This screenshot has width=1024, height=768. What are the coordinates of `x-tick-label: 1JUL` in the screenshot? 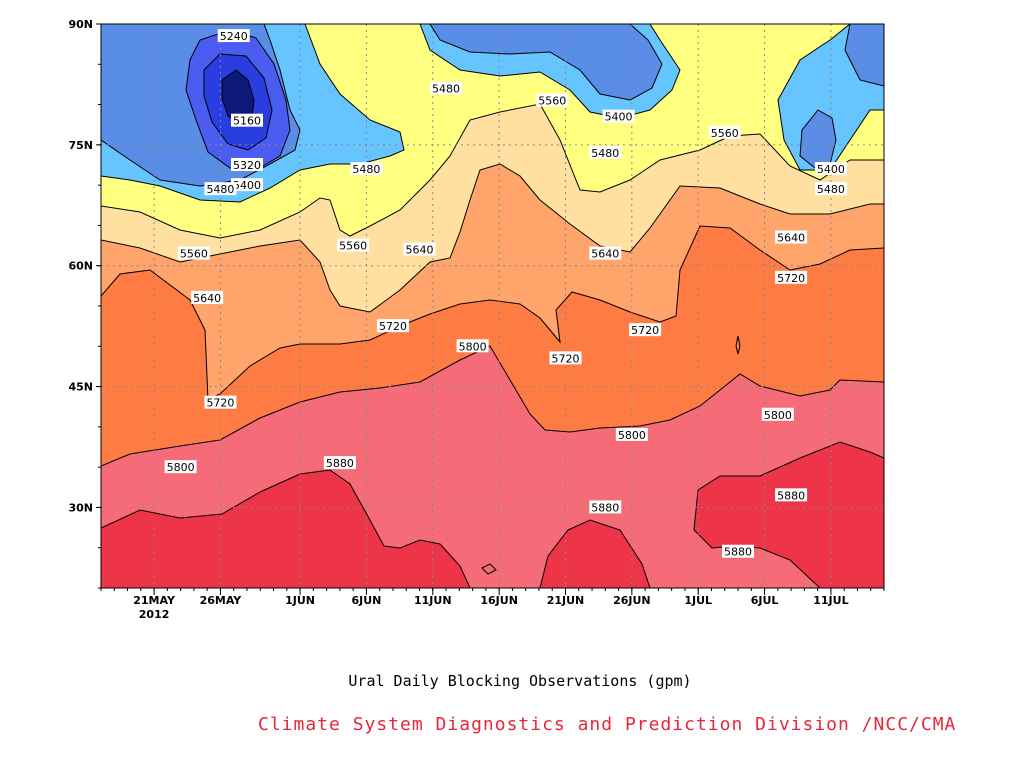 It's located at (698, 600).